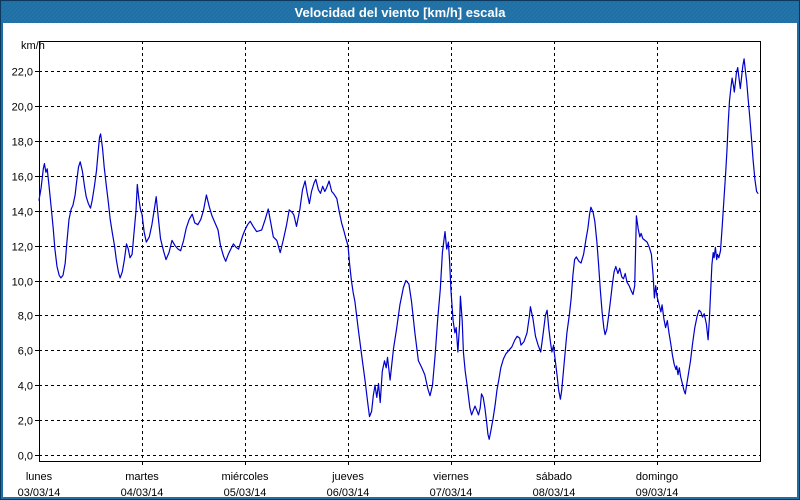 The image size is (800, 500). I want to click on x-date-label: 08/03/14, so click(554, 493).